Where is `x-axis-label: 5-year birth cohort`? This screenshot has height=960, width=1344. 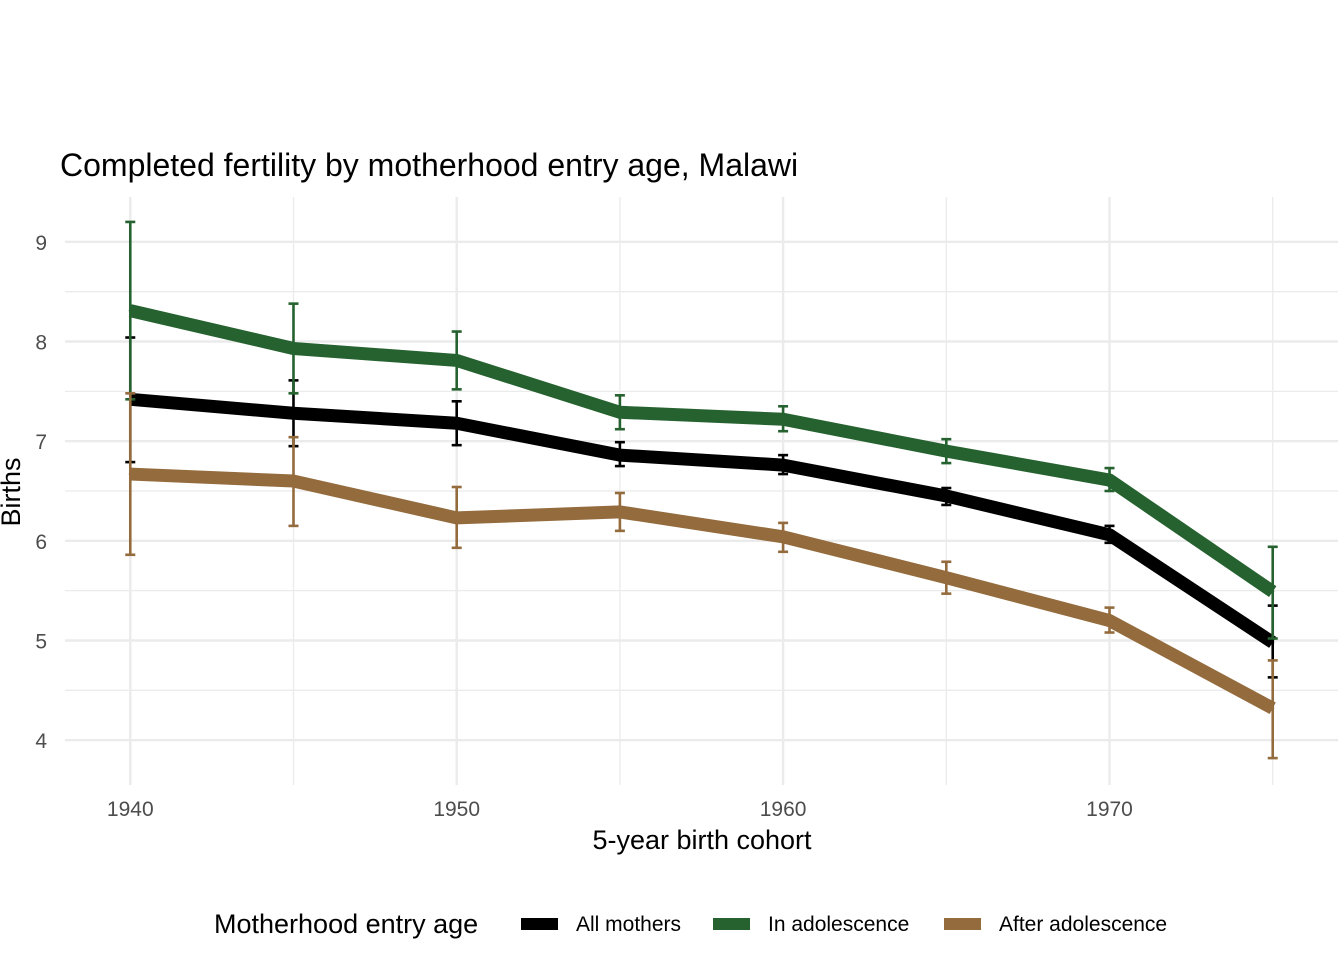
x-axis-label: 5-year birth cohort is located at coordinates (702, 840).